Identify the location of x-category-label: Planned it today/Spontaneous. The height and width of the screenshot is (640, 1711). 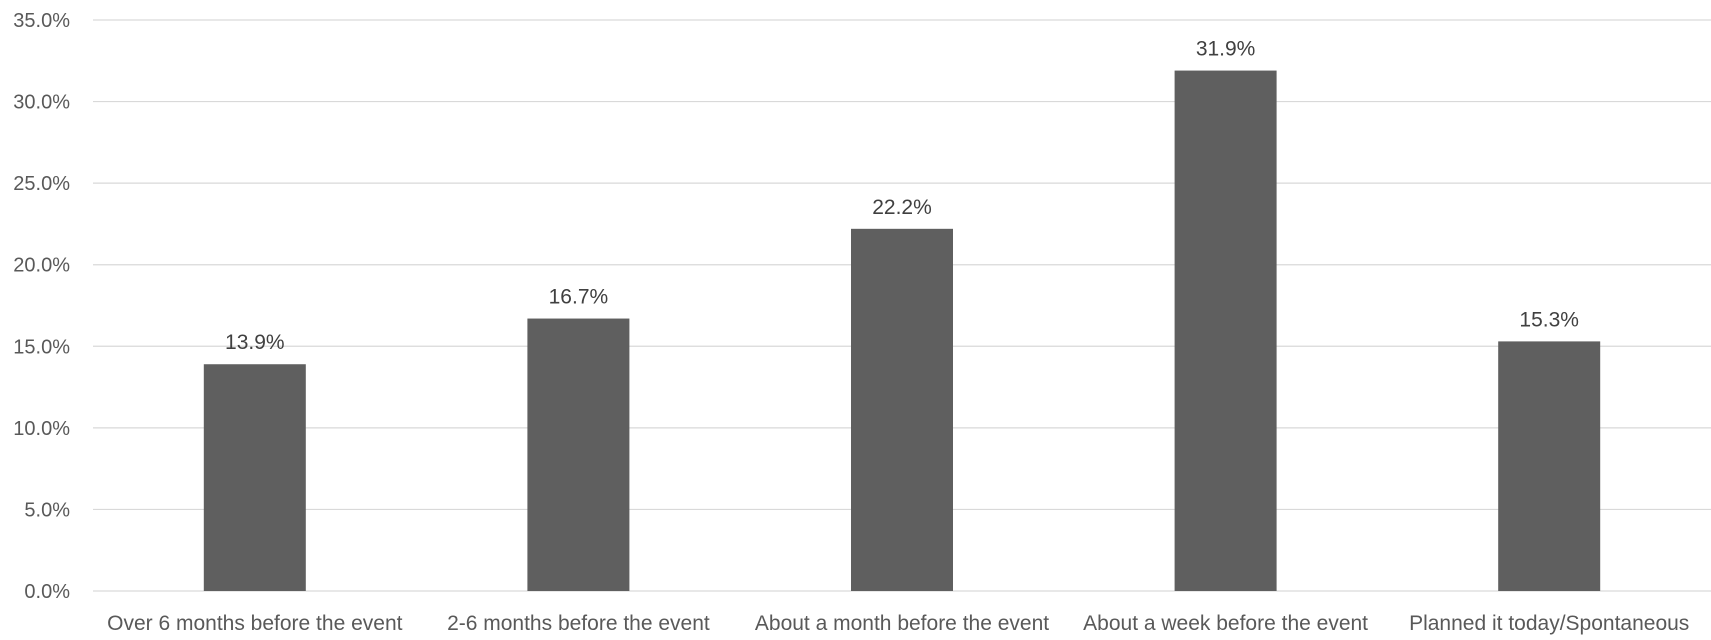
(1549, 623).